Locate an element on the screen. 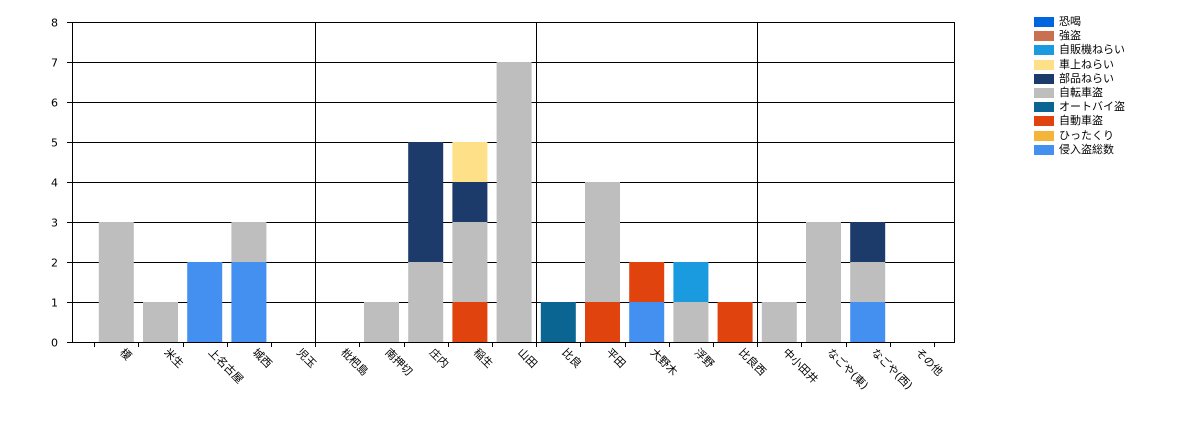  legend-item: オートバイ盗 is located at coordinates (1079, 107).